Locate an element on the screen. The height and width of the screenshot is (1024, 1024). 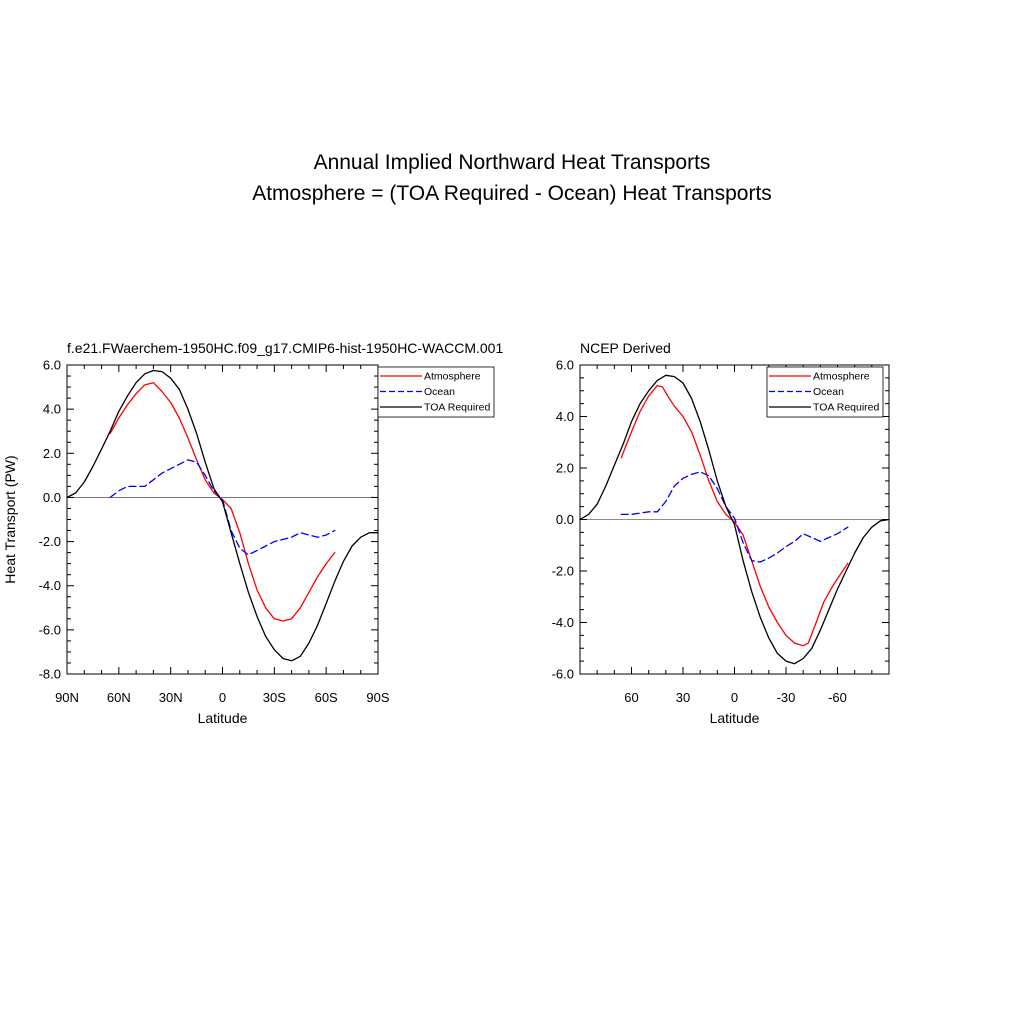
x-tick-label: 90N is located at coordinates (67, 697).